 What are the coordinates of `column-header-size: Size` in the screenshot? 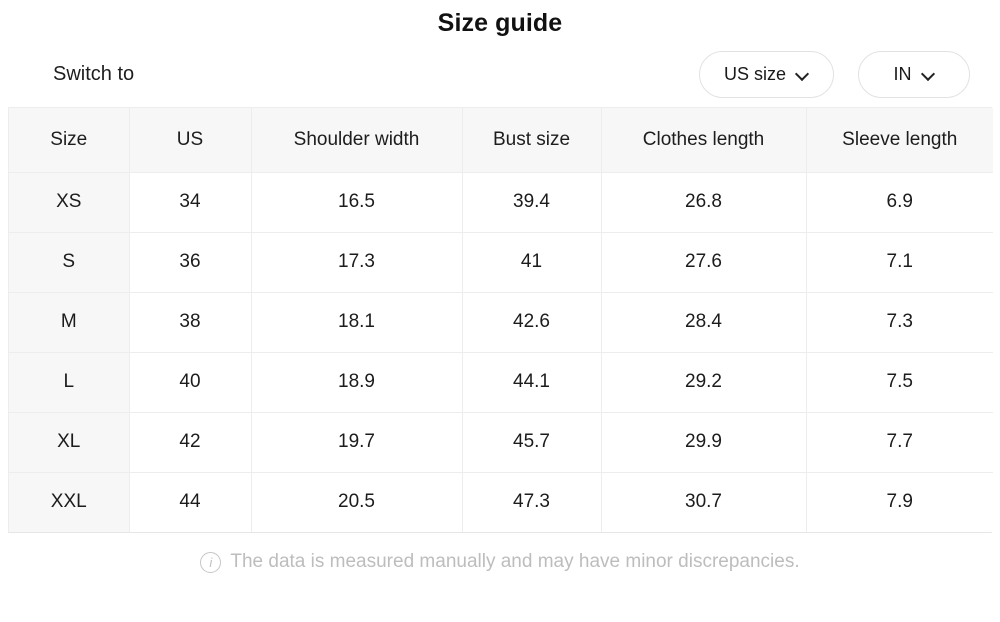 It's located at (69, 140).